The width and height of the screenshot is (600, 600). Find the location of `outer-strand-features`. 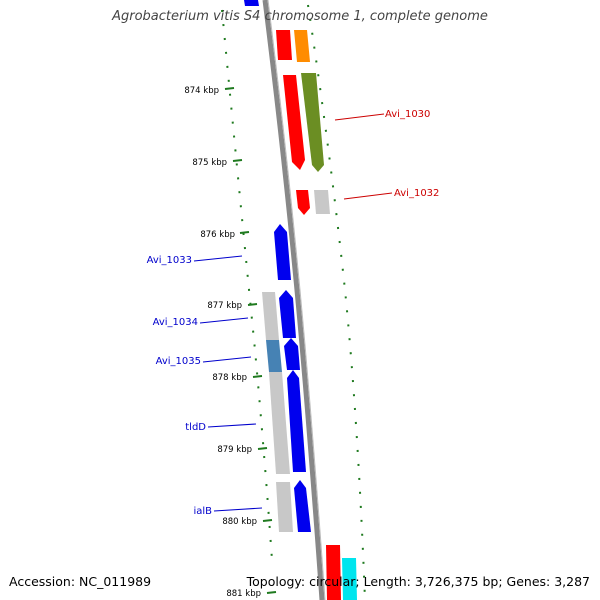

outer-strand-features is located at coordinates (316, 315).